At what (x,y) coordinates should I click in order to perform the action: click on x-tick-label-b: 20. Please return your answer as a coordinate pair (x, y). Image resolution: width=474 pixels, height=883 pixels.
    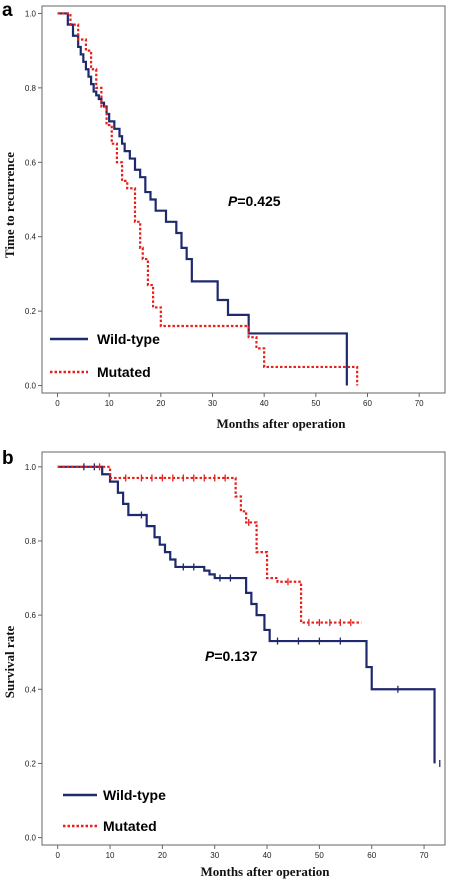
    Looking at the image, I should click on (162, 855).